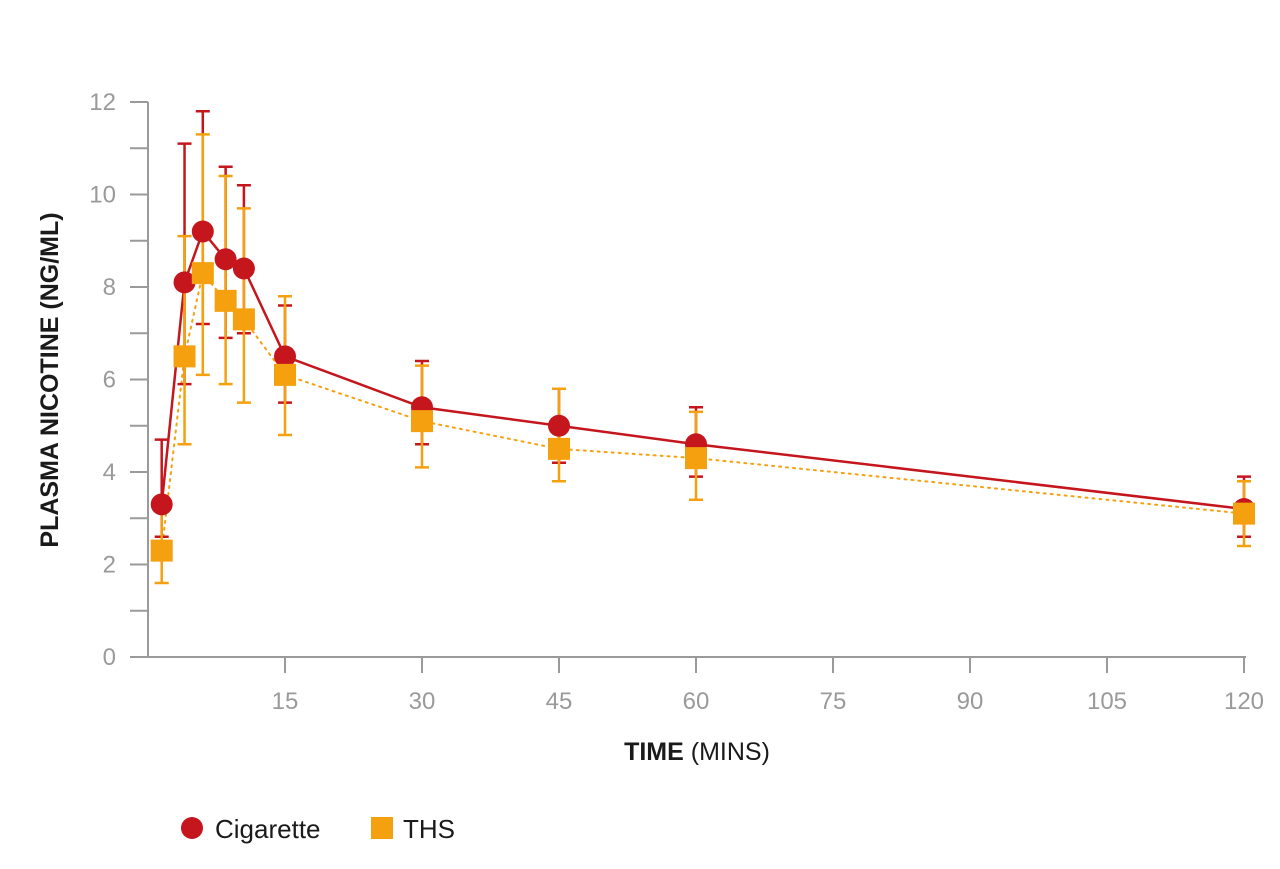  I want to click on legend-marker-cigarette, so click(192, 828).